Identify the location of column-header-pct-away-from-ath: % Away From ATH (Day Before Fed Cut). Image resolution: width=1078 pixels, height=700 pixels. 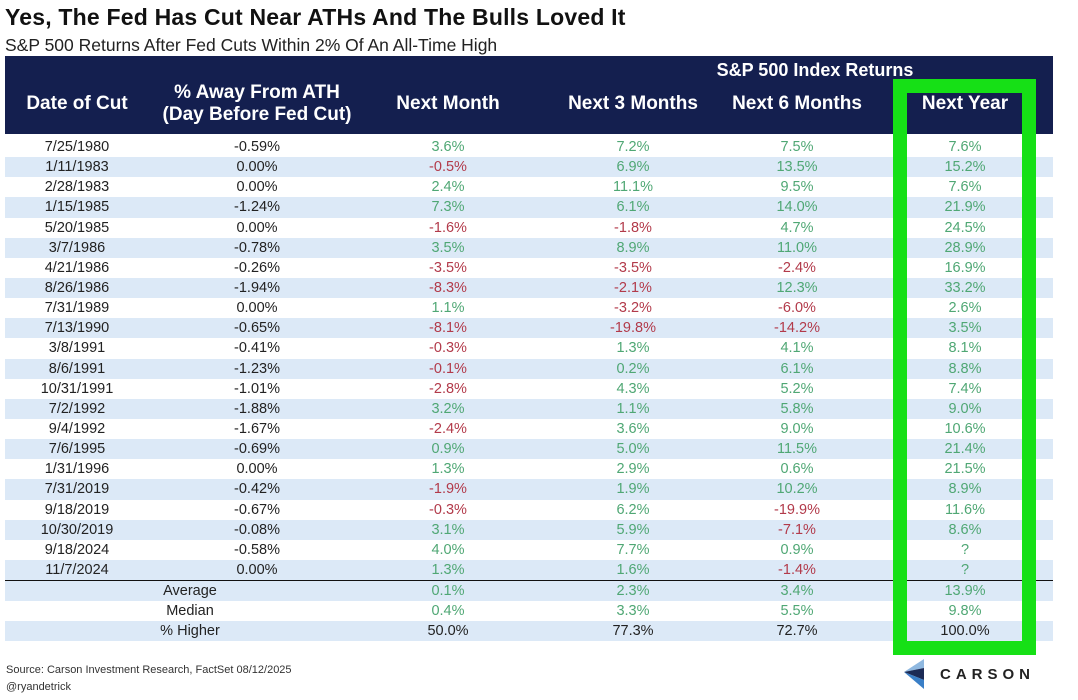
(257, 103).